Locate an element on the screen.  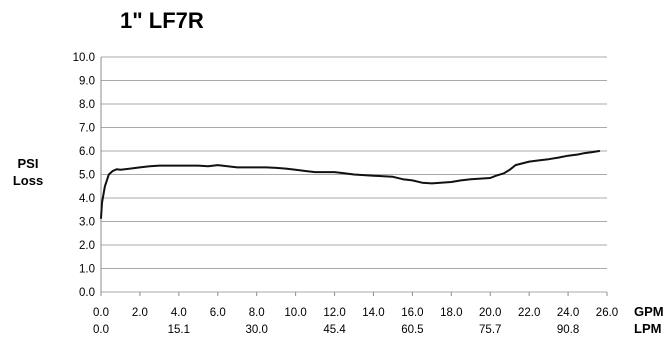
y-tick-label: 6.0 is located at coordinates (87, 152).